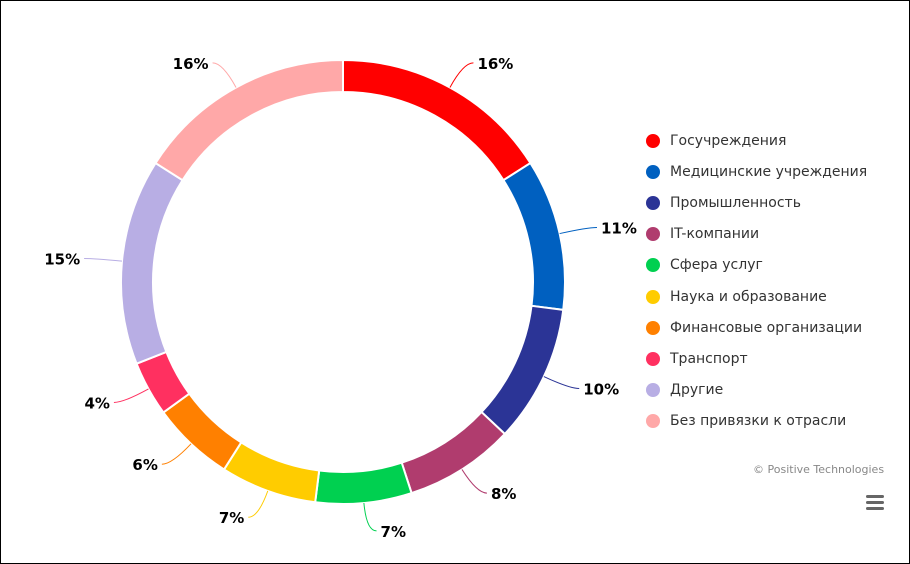  I want to click on legend-label: Сфера услуг, so click(716, 265).